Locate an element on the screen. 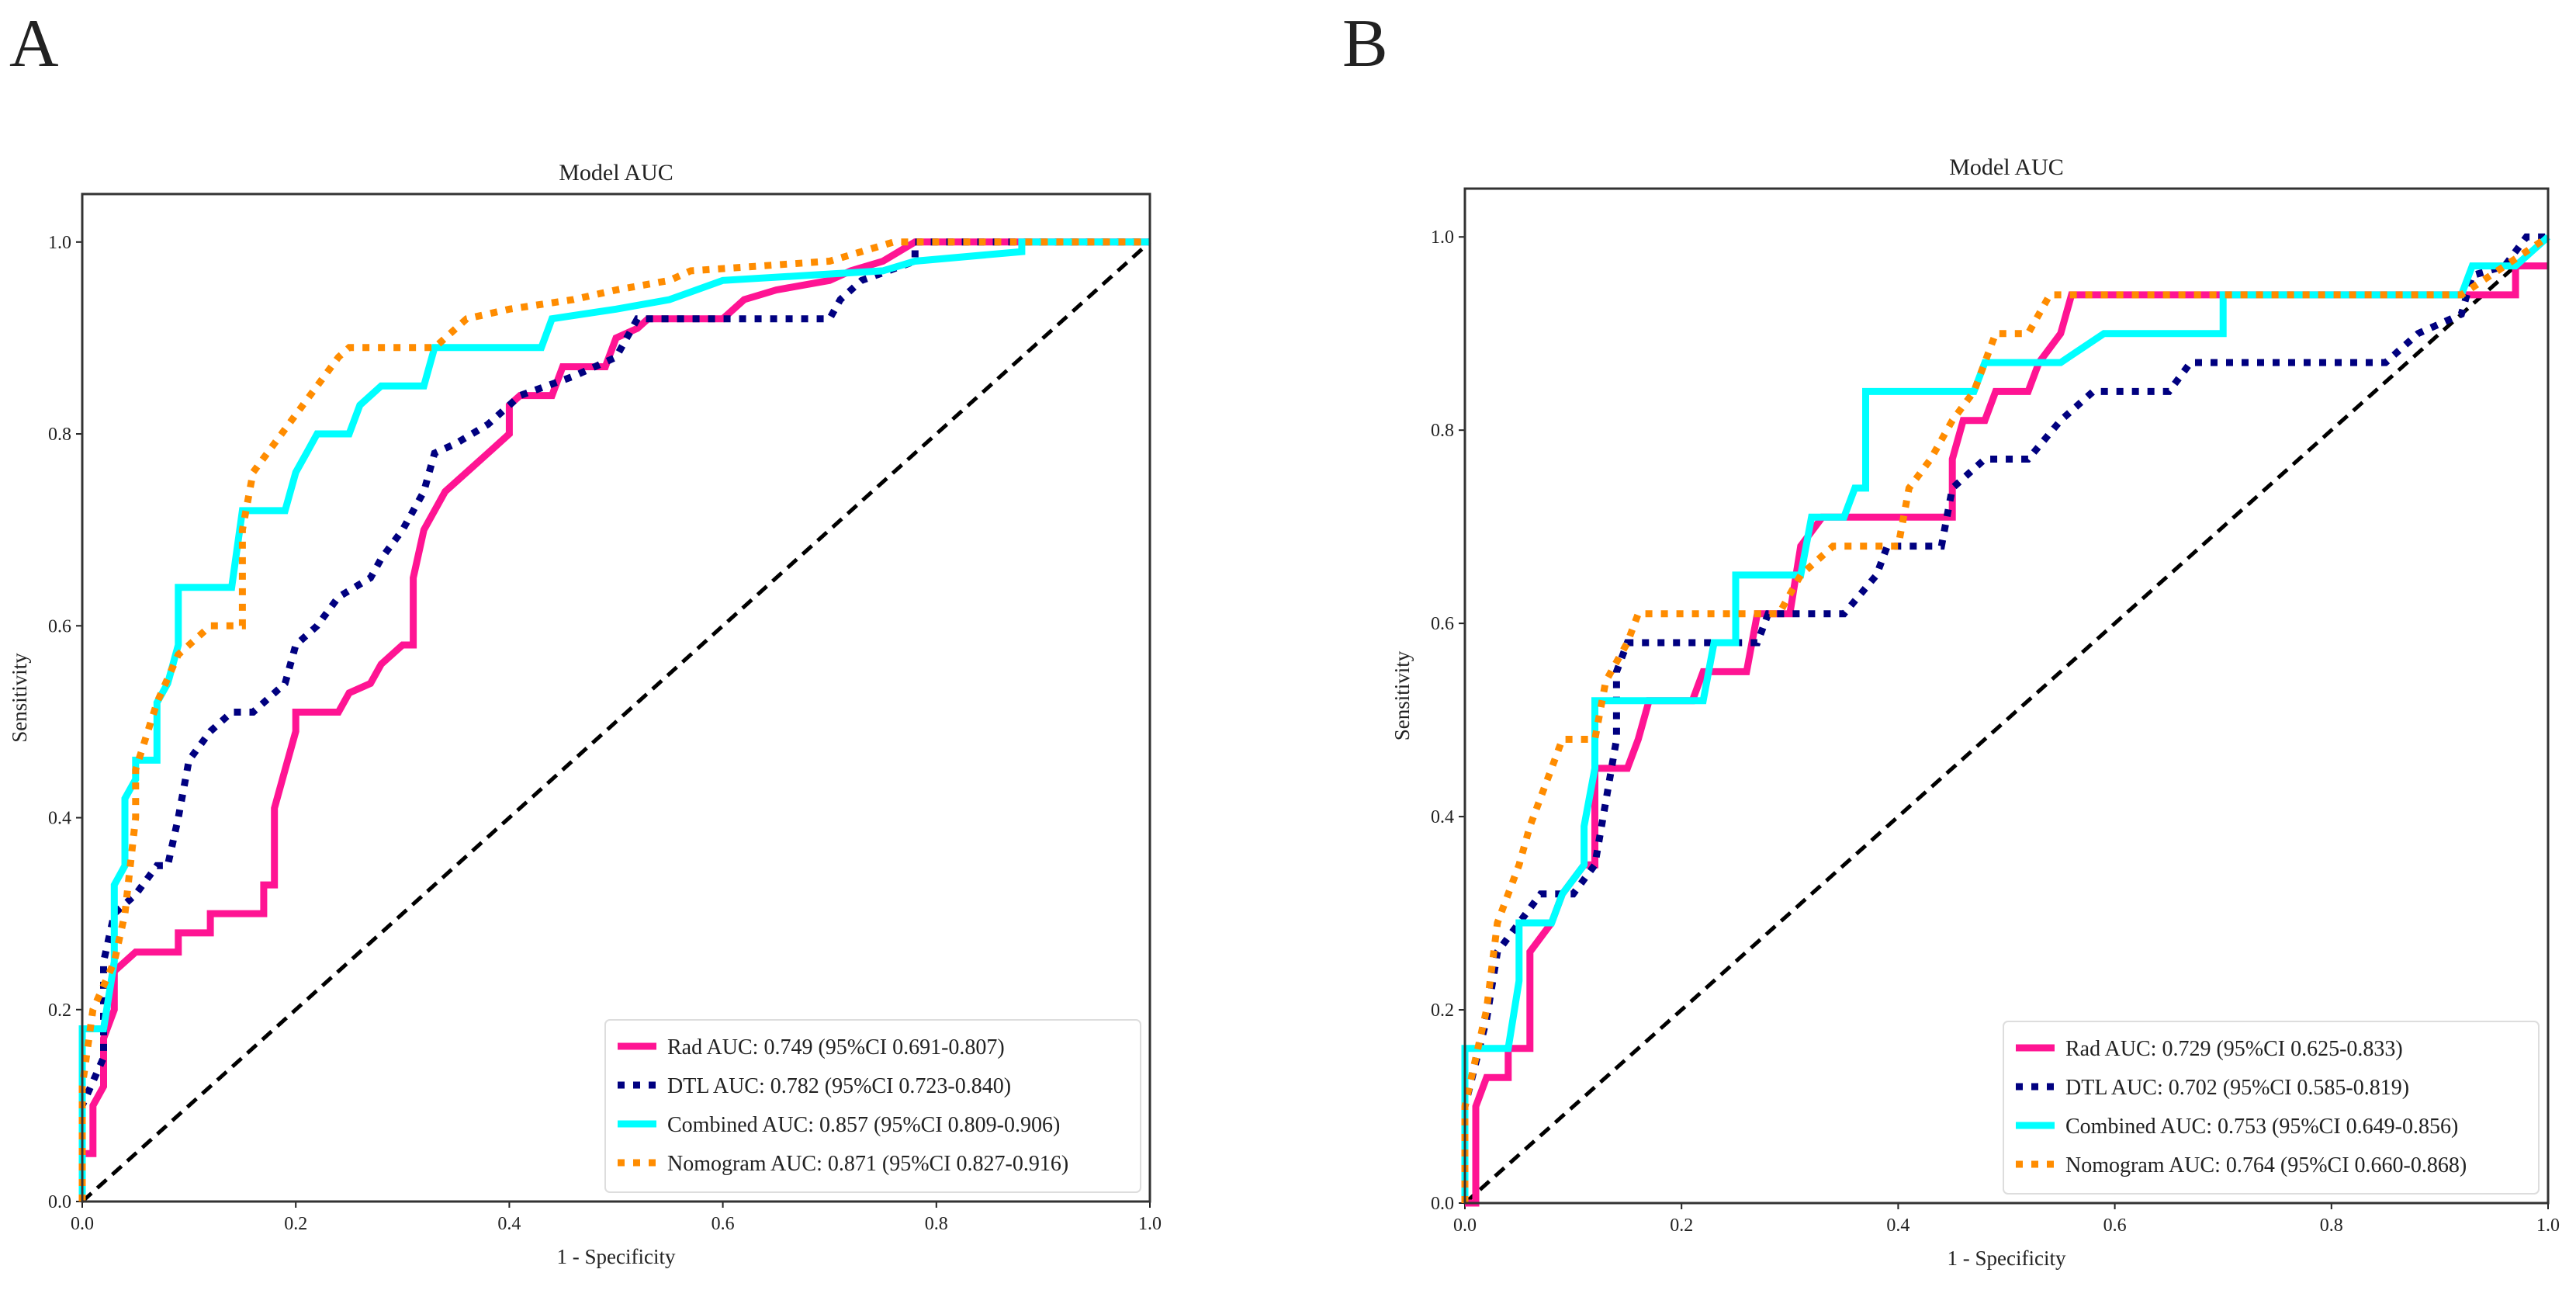 The image size is (2576, 1290). legend-entry-label: Combined AUC: 0.753 (95%CI 0.649-0.856) is located at coordinates (2261, 1127).